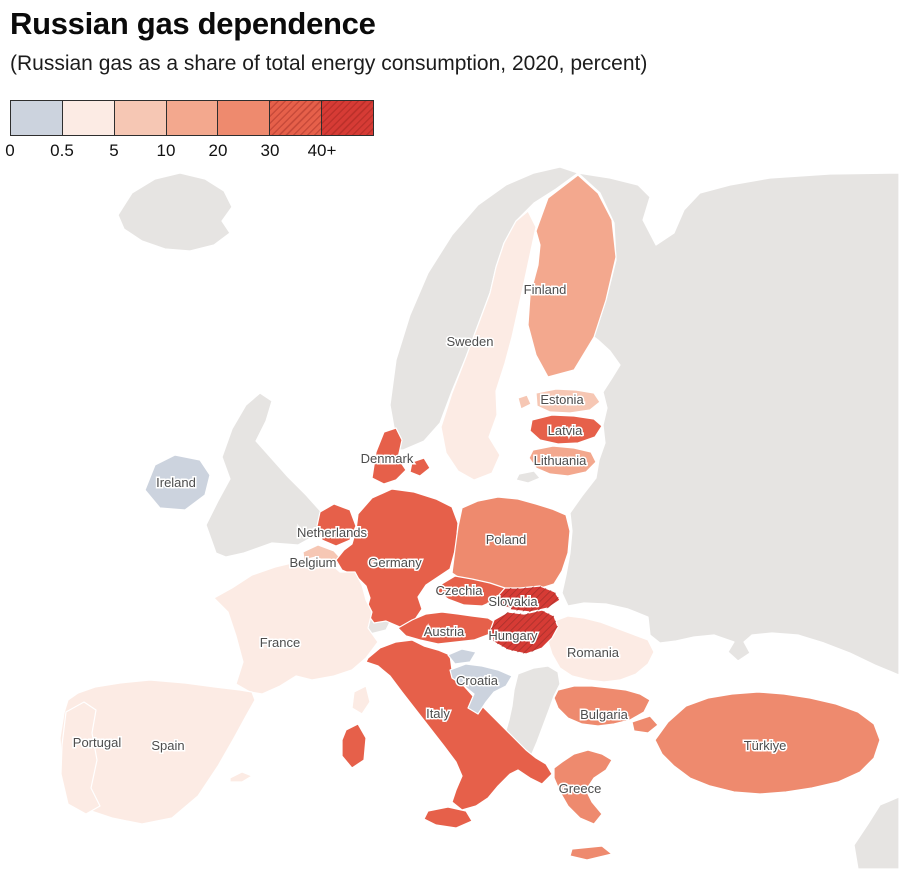  I want to click on country-france, so click(296, 625).